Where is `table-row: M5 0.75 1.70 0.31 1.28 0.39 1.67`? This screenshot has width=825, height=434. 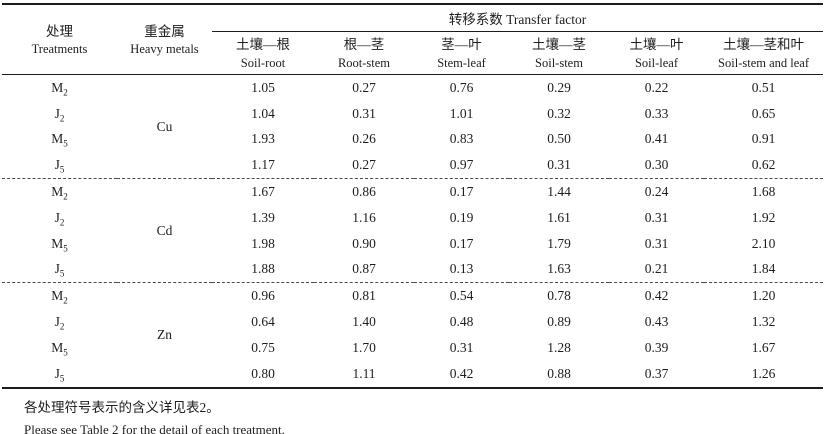 table-row: M5 0.75 1.70 0.31 1.28 0.39 1.67 is located at coordinates (412, 348).